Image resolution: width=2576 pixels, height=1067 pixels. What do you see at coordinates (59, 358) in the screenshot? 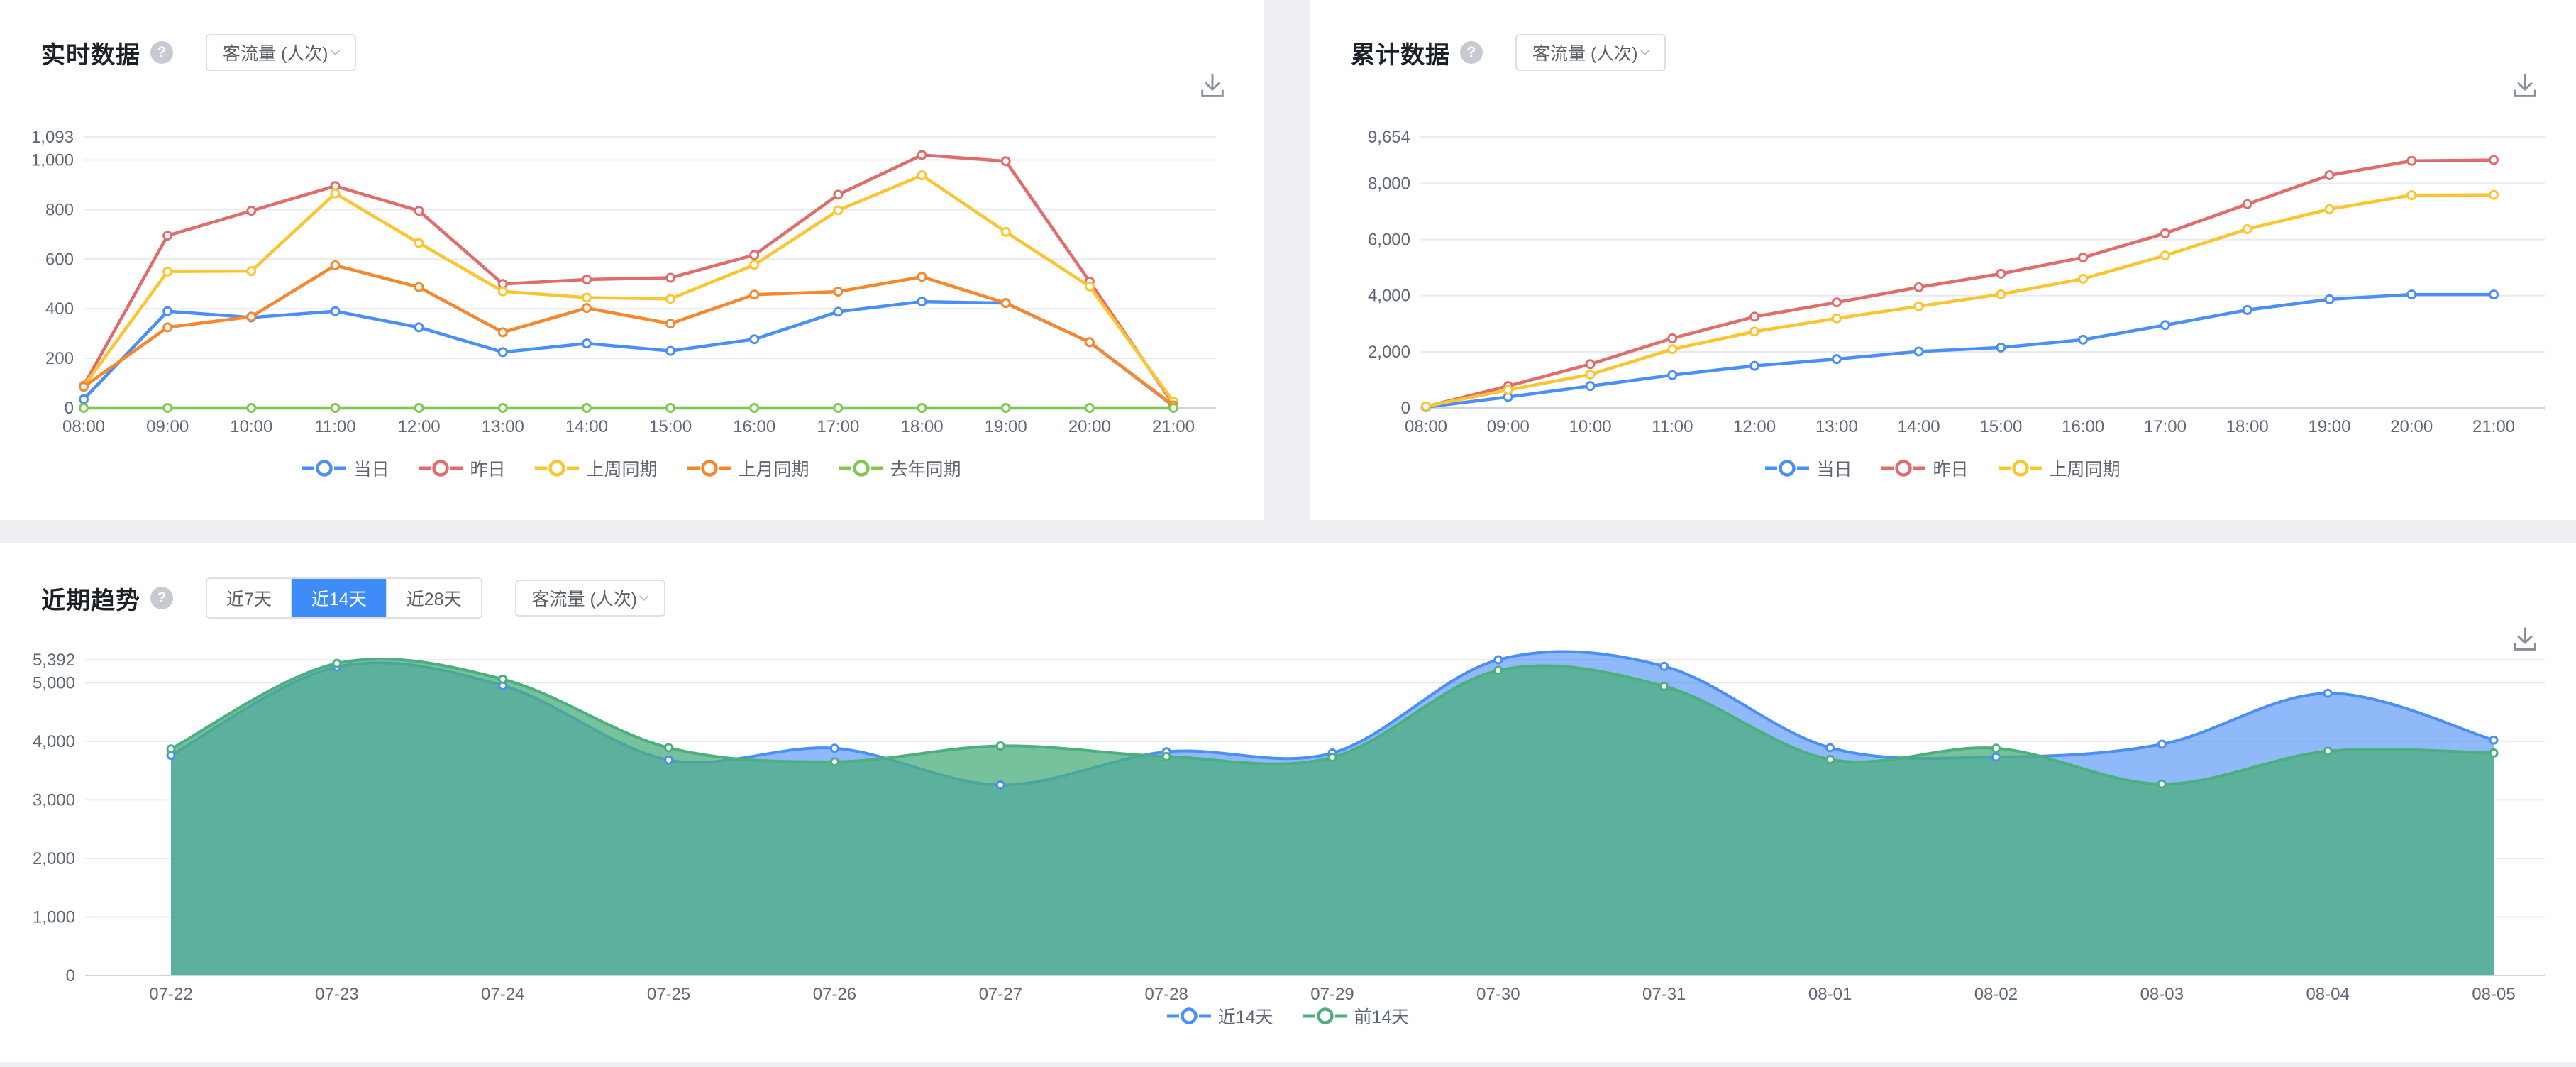
I see `svg-text: 200` at bounding box center [59, 358].